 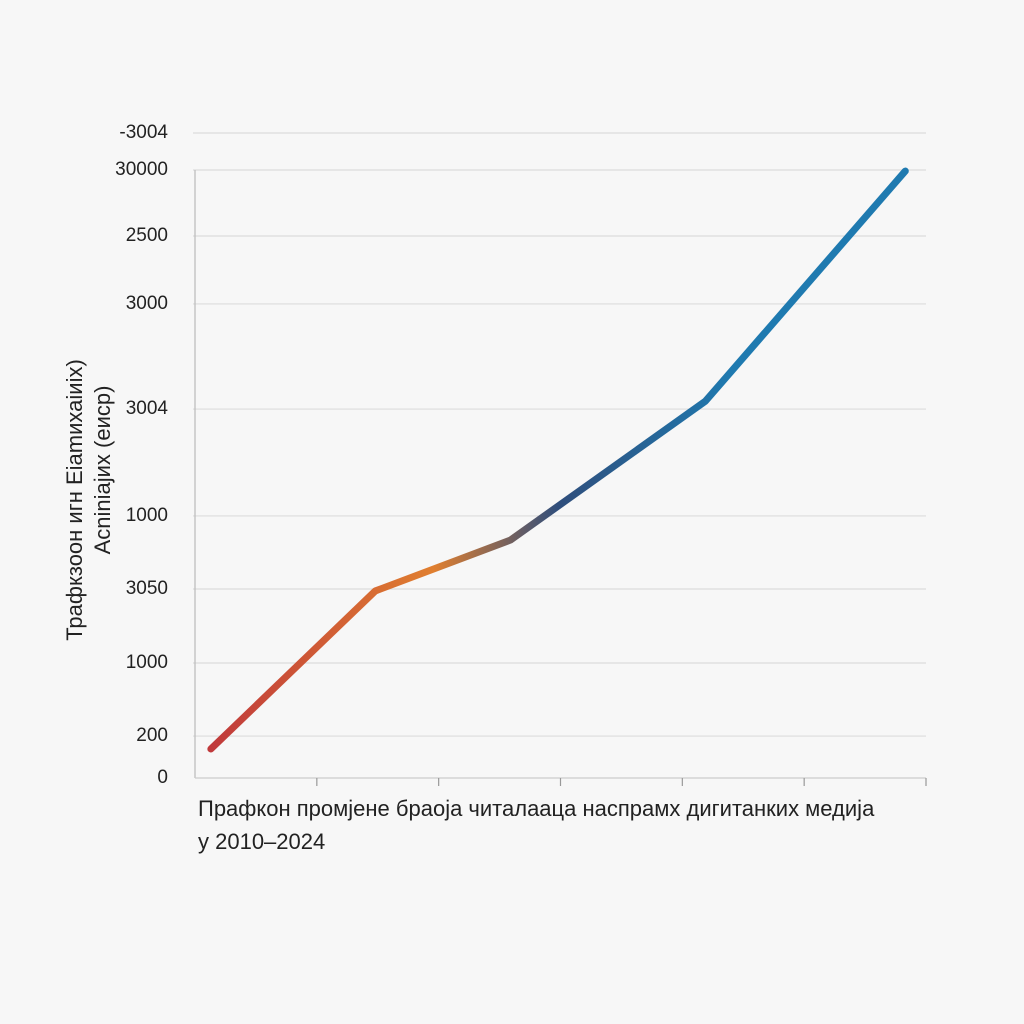 I want to click on y-tick-label: 3004, so click(x=147, y=408).